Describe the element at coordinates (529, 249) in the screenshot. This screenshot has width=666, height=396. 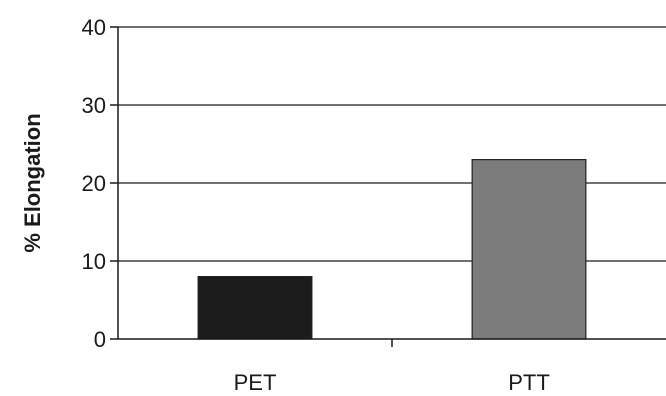
I see `bar-ptt` at that location.